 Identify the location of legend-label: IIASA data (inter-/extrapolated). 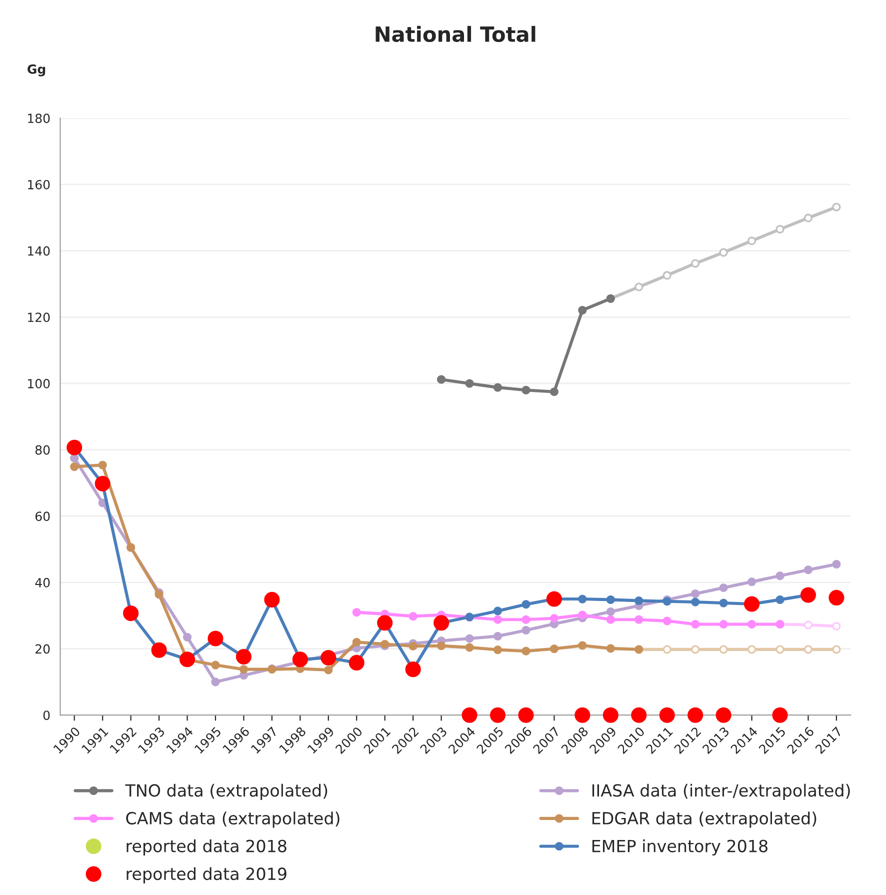
(721, 792).